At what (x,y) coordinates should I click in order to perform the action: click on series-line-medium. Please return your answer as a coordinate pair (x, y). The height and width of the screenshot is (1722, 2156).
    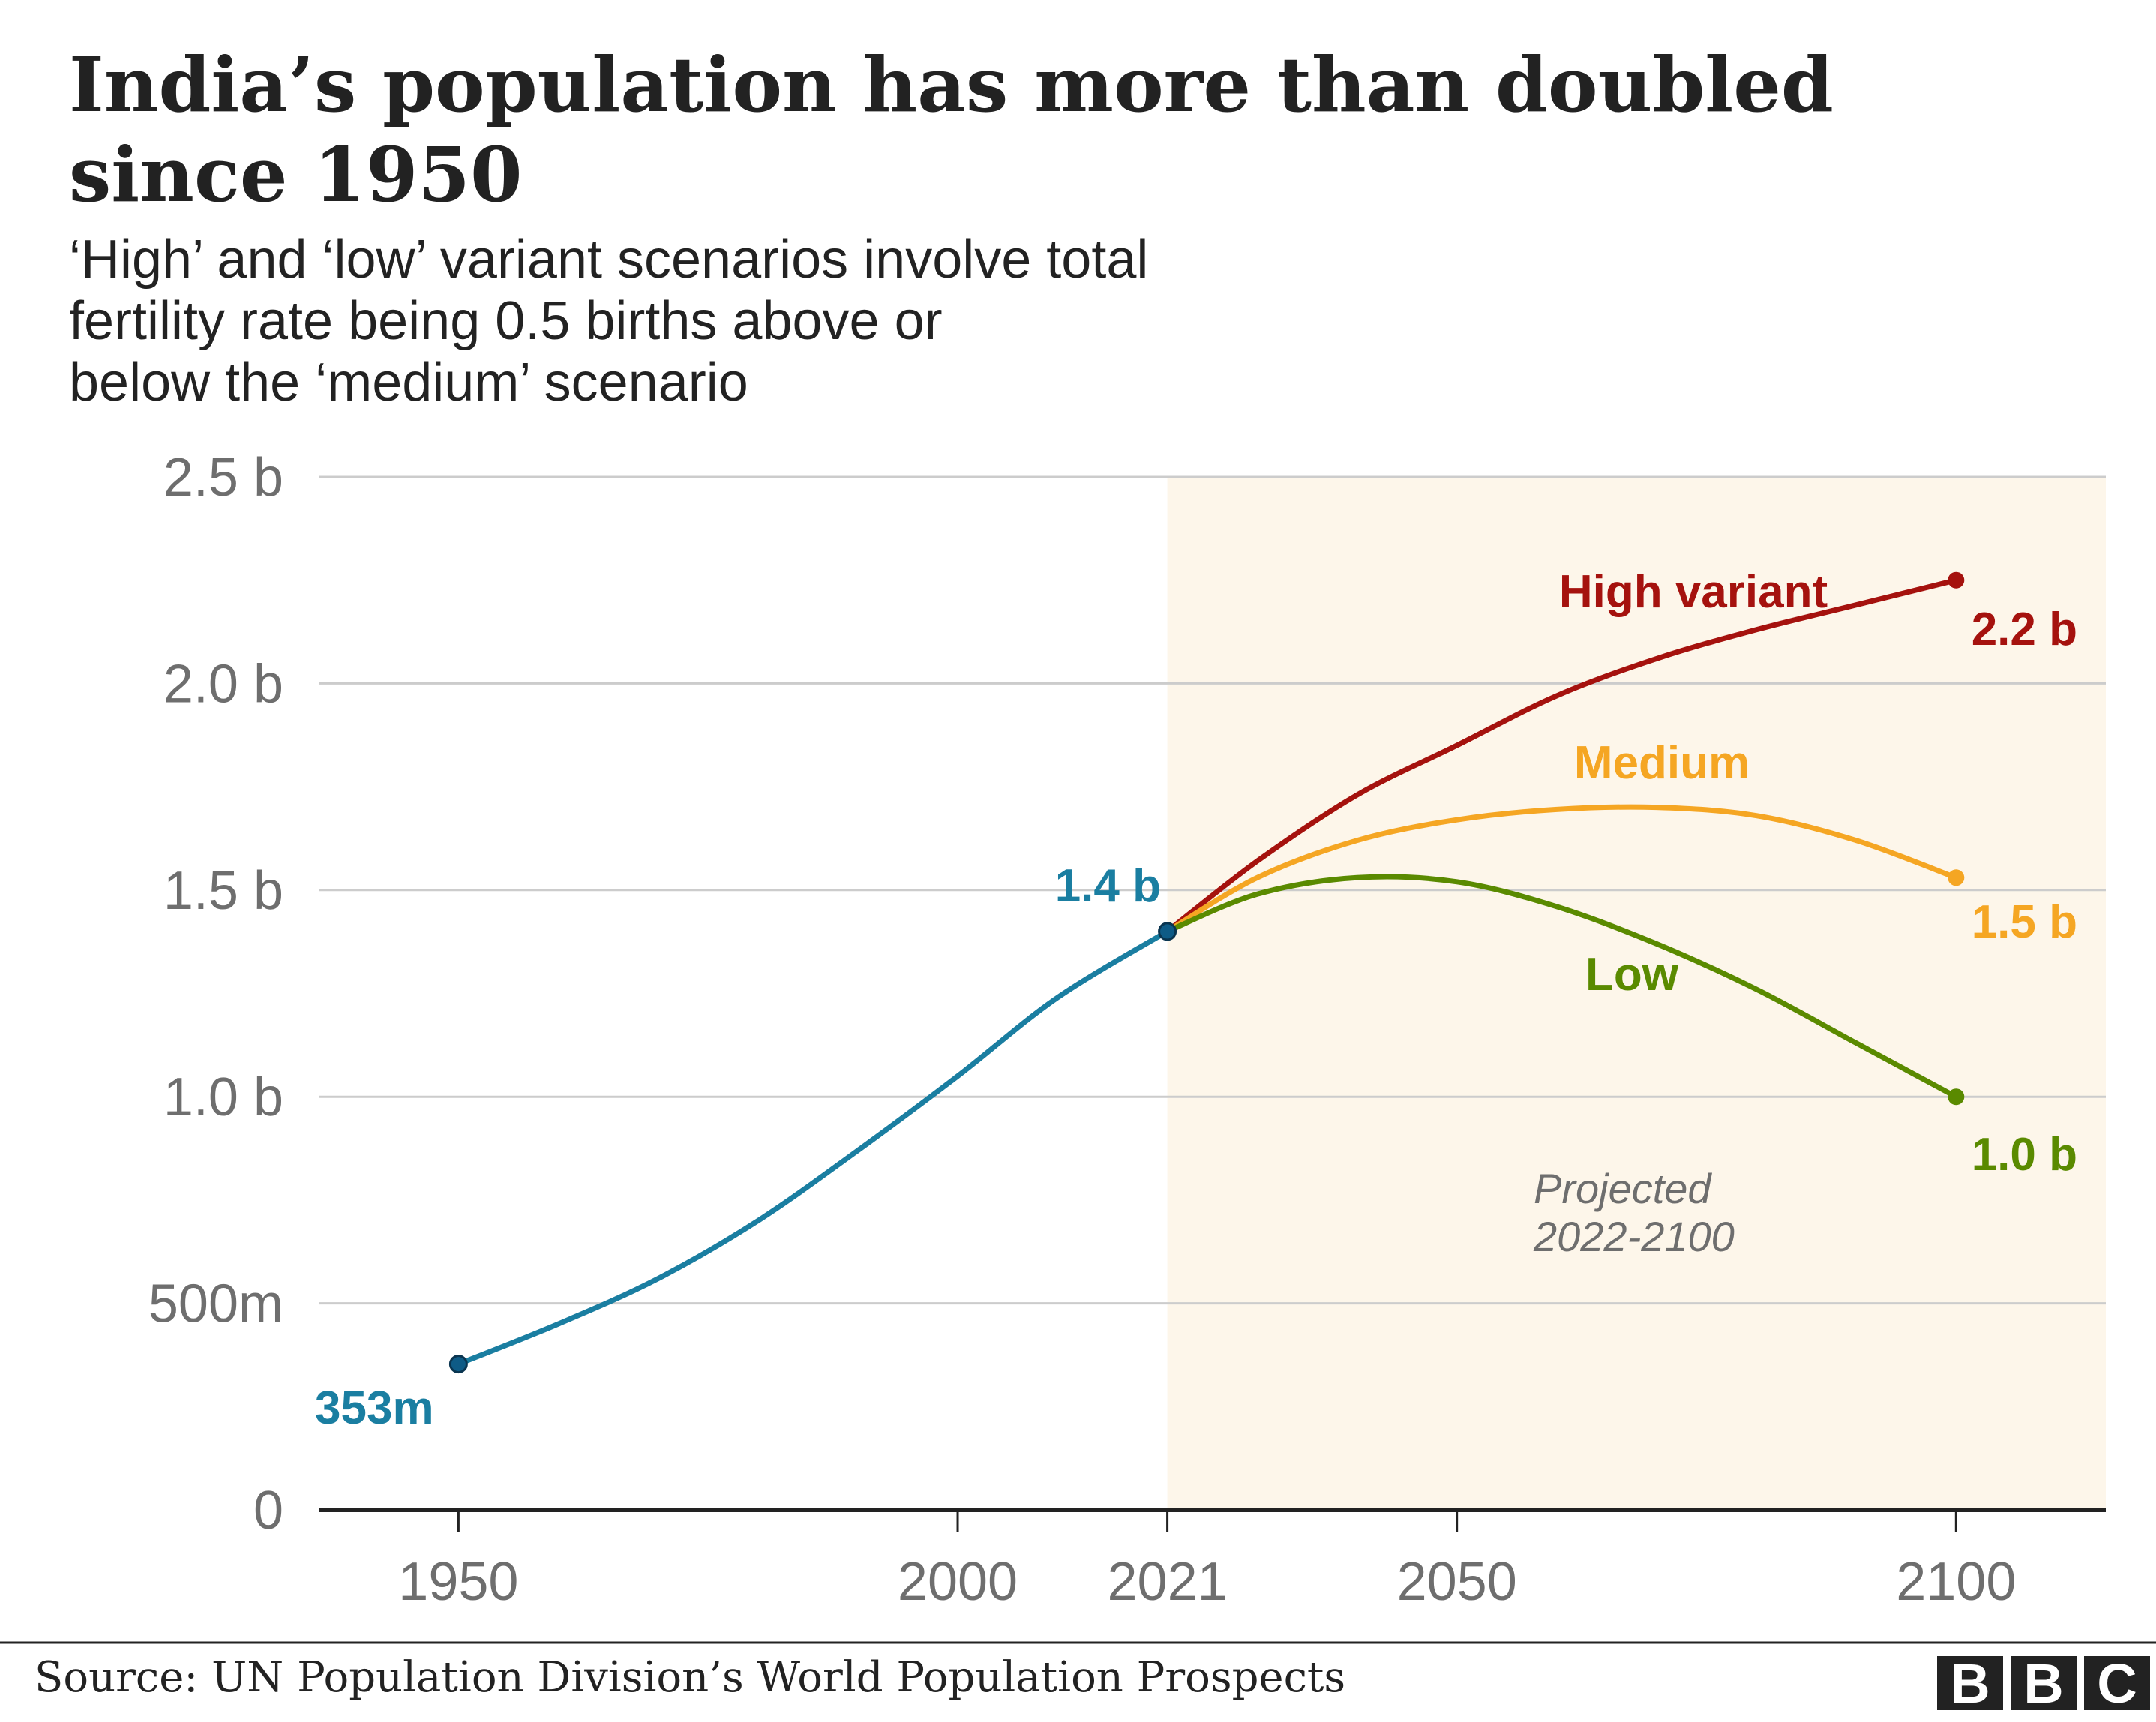
    Looking at the image, I should click on (1562, 869).